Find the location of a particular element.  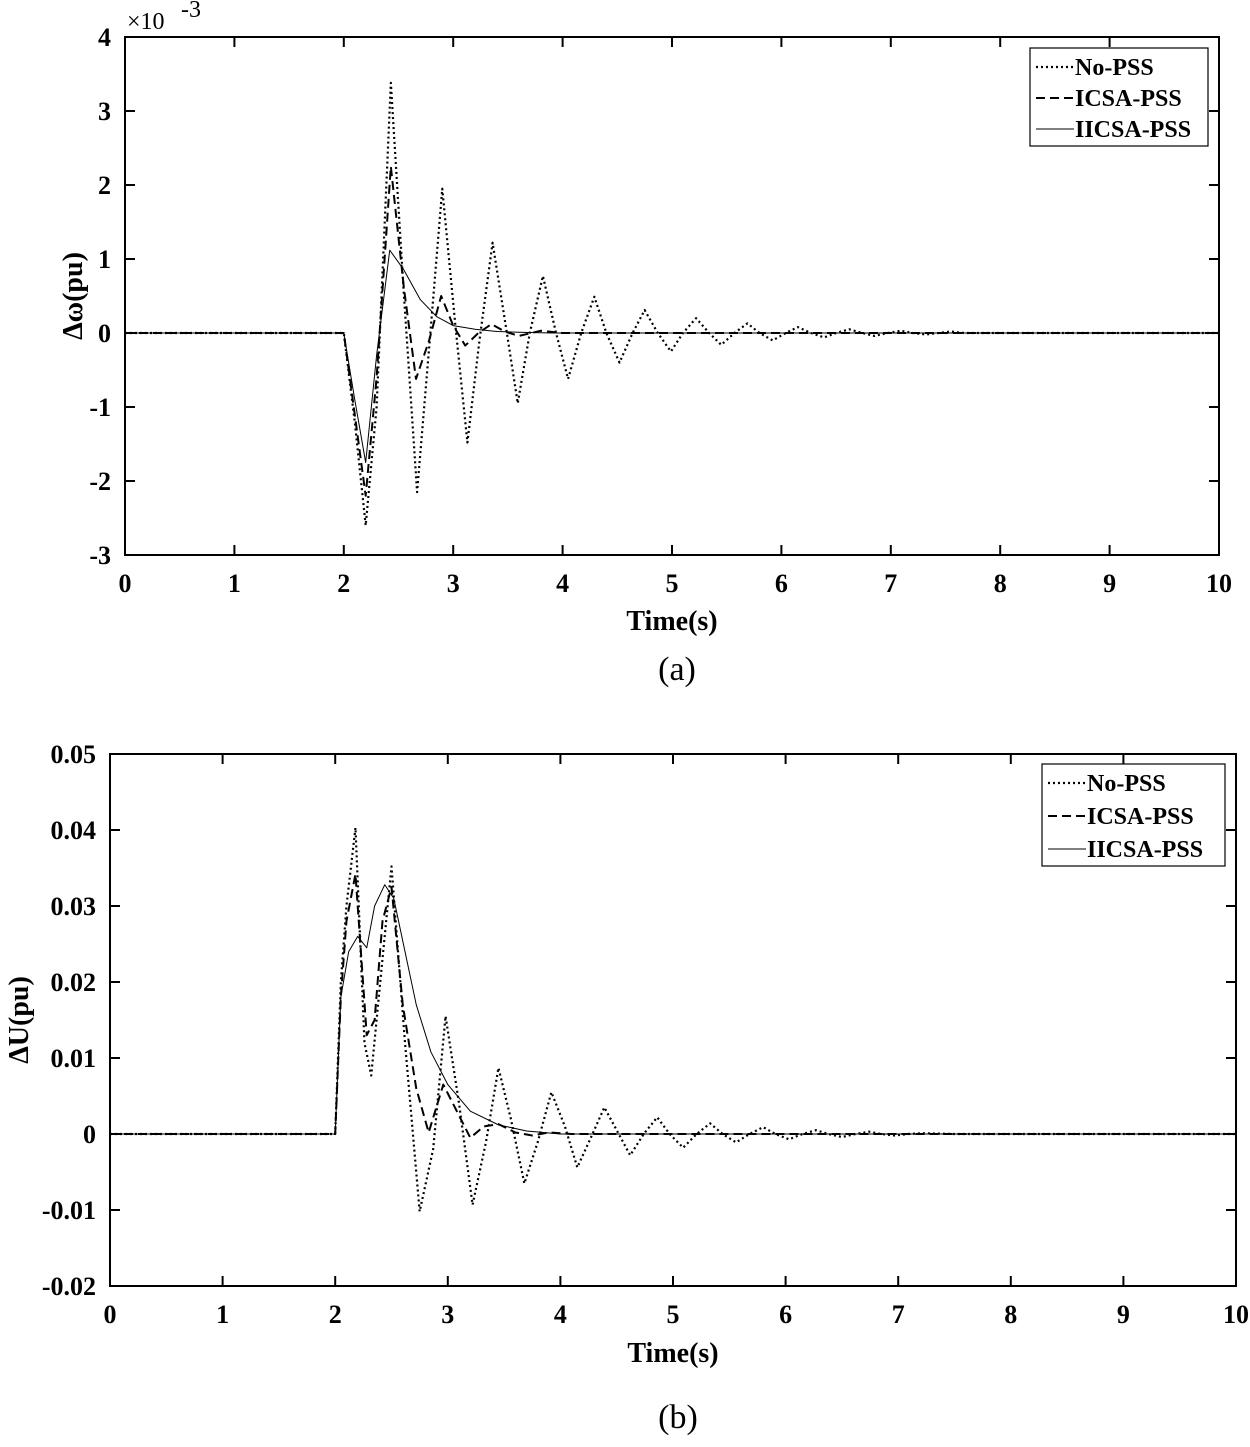

y-tick-label: 2 is located at coordinates (104, 185).